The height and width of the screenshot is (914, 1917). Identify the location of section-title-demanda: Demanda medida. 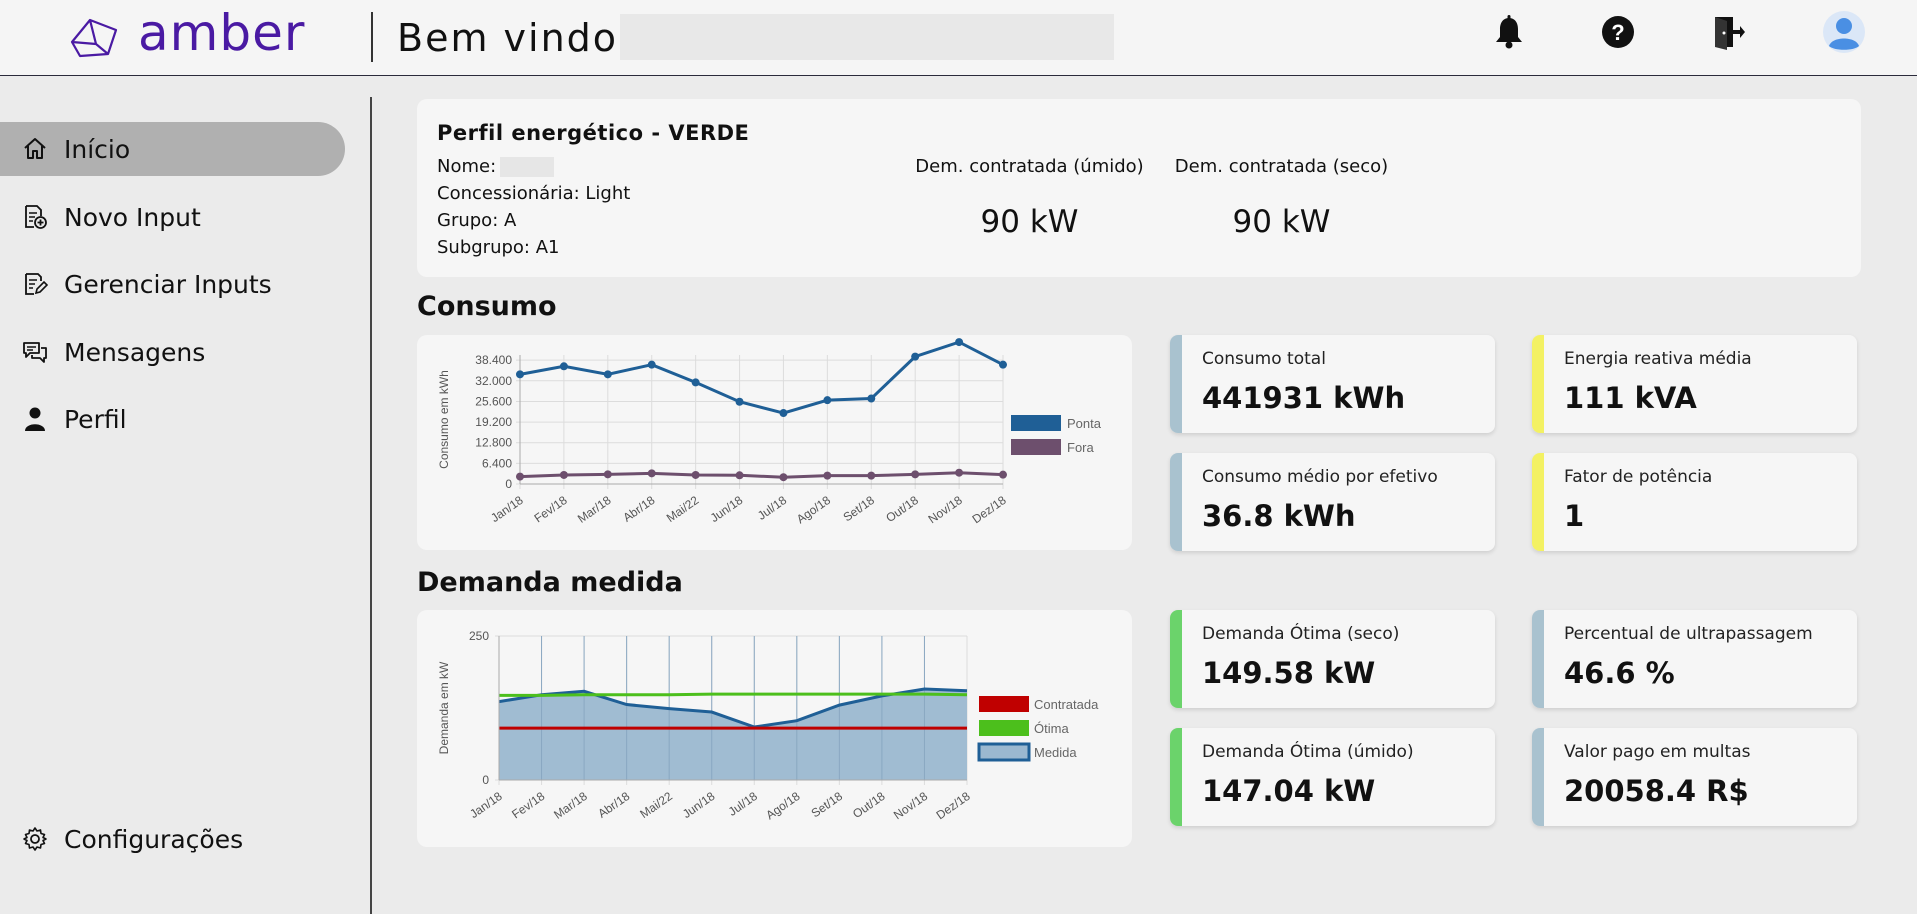
(550, 582).